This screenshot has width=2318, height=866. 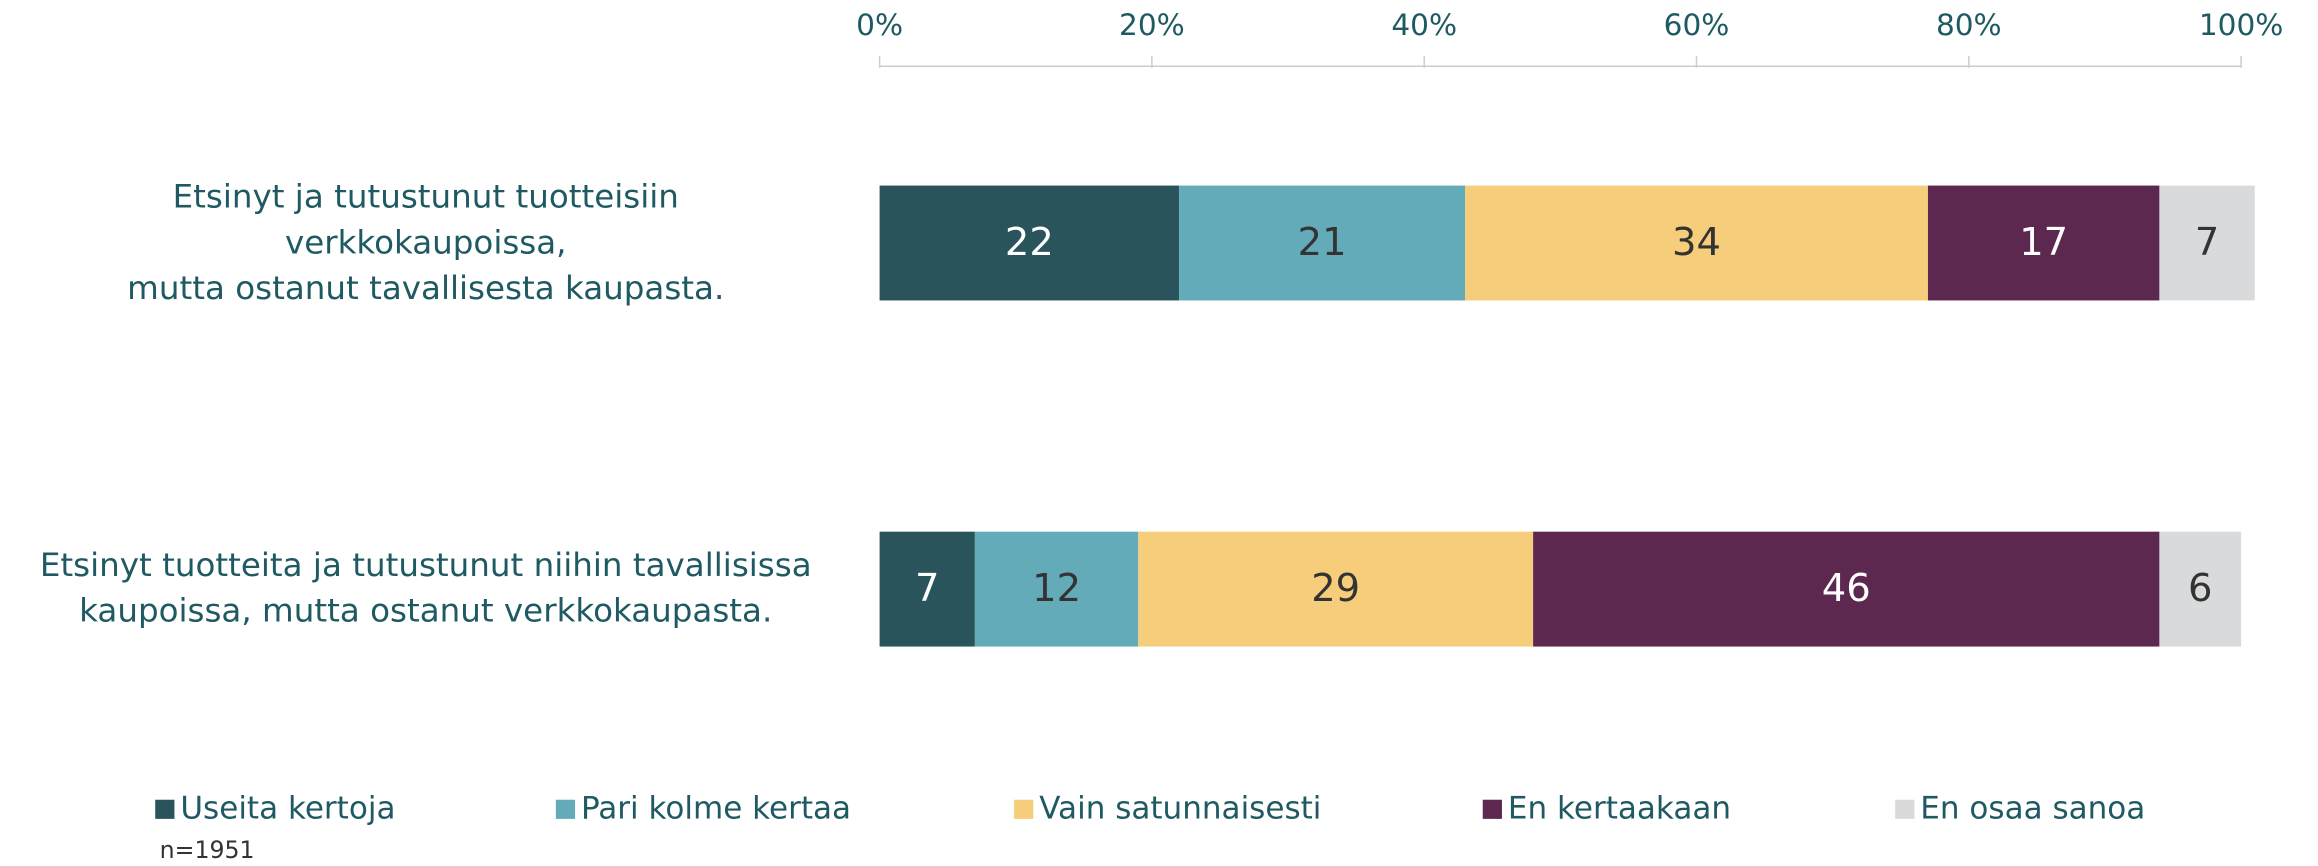 I want to click on value-label: 12, so click(x=1056, y=588).